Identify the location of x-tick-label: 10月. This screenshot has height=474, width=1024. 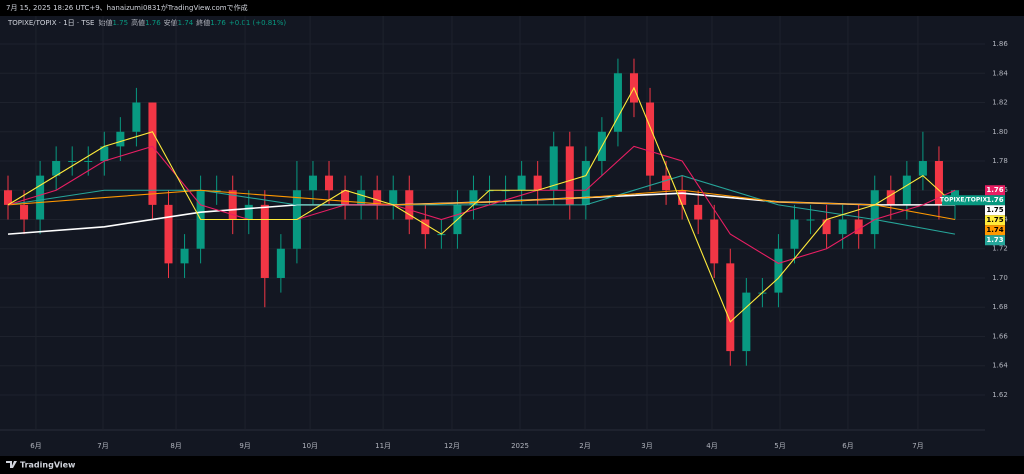
(310, 446).